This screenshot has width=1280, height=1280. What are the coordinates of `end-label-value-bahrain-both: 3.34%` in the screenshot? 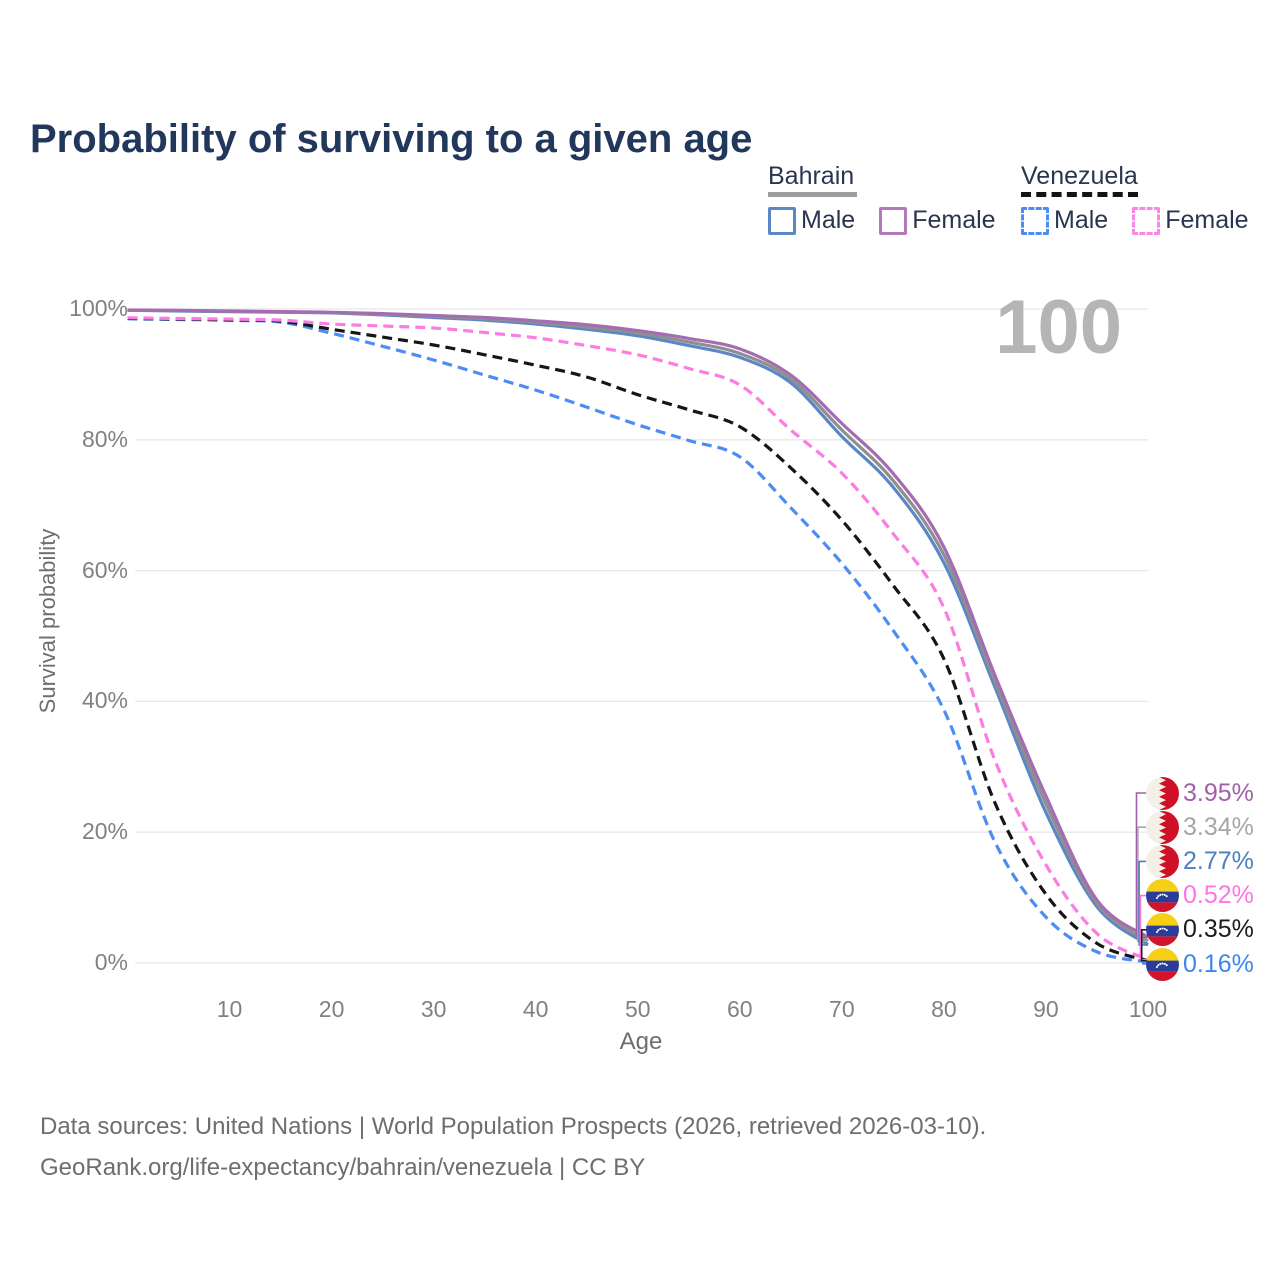 It's located at (1218, 826).